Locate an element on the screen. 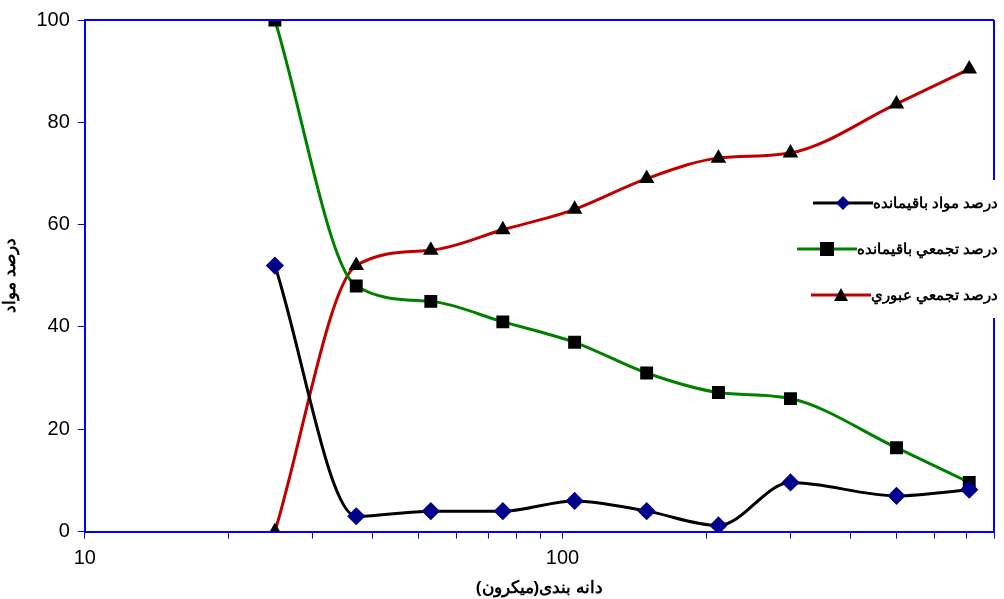 Image resolution: width=1004 pixels, height=599 pixels. legend-label: درصد تجمعي باقيمانده is located at coordinates (927, 249).